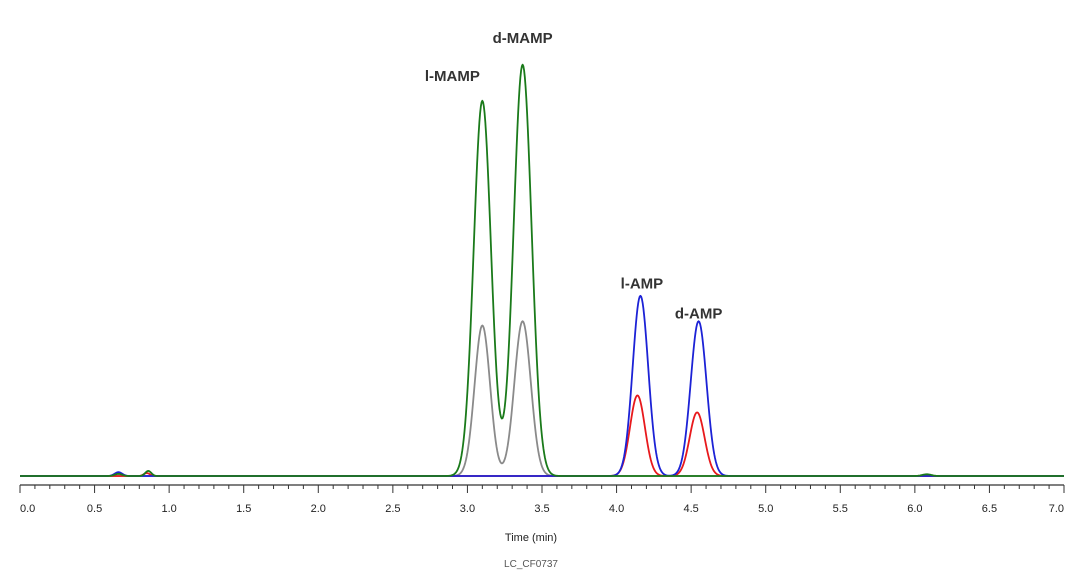  I want to click on x-tick-label: 3.5, so click(541, 509).